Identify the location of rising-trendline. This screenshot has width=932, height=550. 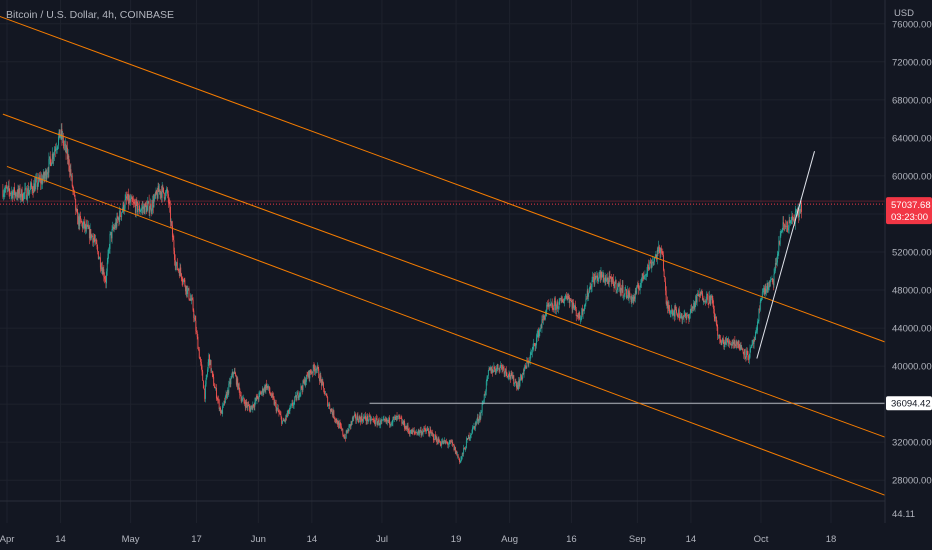
(786, 255).